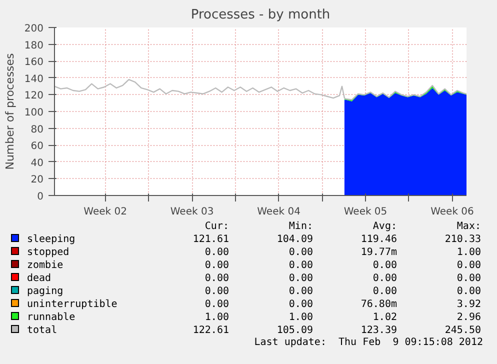 Image resolution: width=497 pixels, height=364 pixels. I want to click on y-tick-label: 0, so click(40, 197).